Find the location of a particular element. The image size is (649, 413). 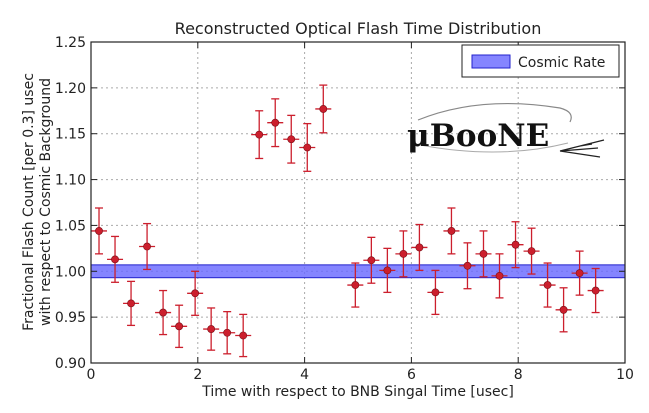

microboone-logo: μBooNE is located at coordinates (506, 130).